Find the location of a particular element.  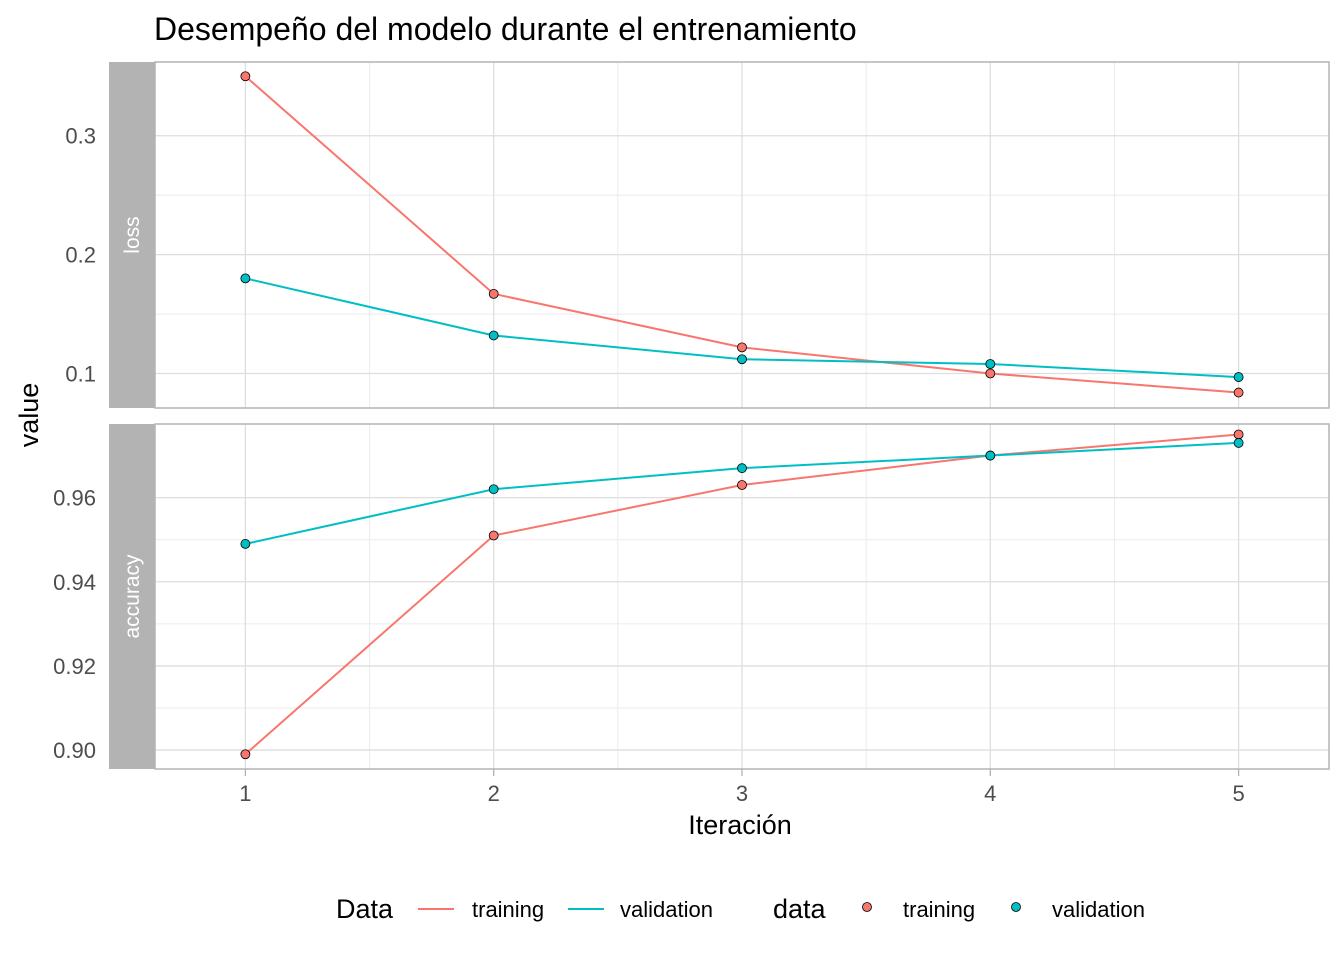

y-tick-label: 0.2 is located at coordinates (80, 255).